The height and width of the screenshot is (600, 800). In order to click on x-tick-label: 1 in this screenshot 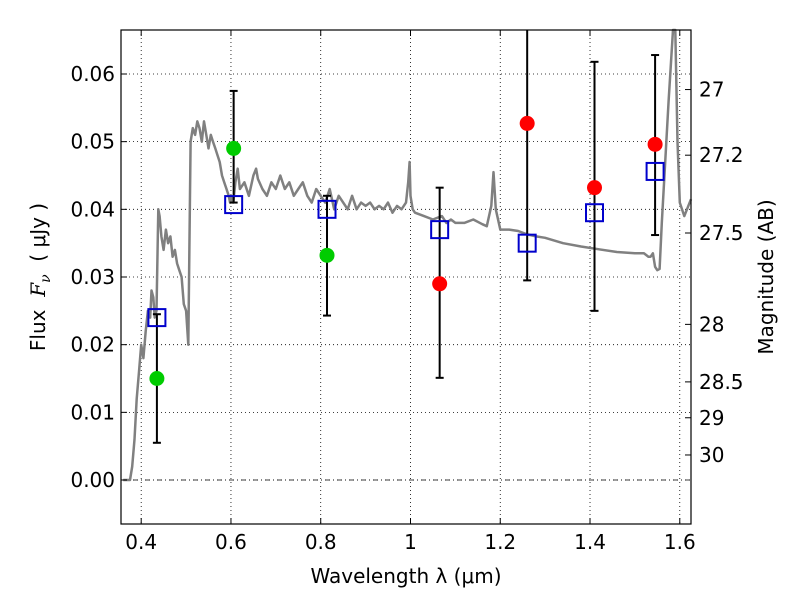, I will do `click(410, 542)`.